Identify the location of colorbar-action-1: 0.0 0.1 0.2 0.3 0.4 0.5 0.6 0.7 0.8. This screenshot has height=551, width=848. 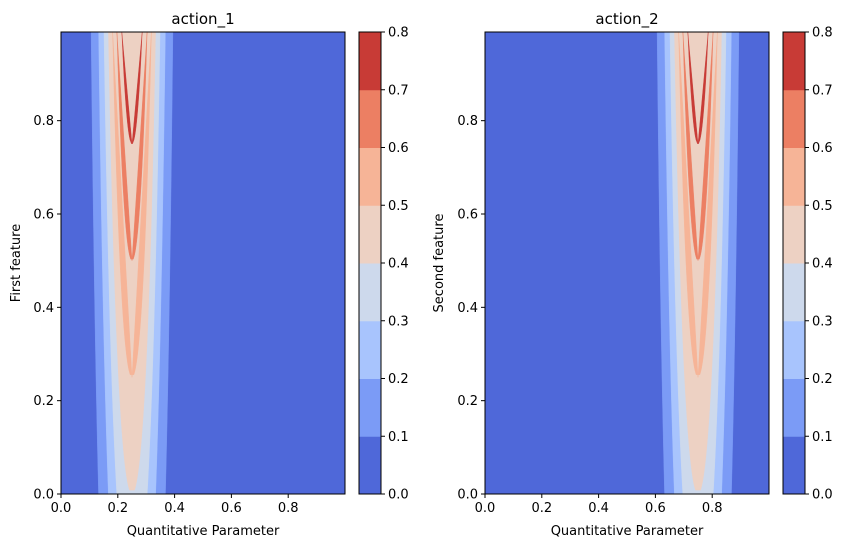
(383, 264).